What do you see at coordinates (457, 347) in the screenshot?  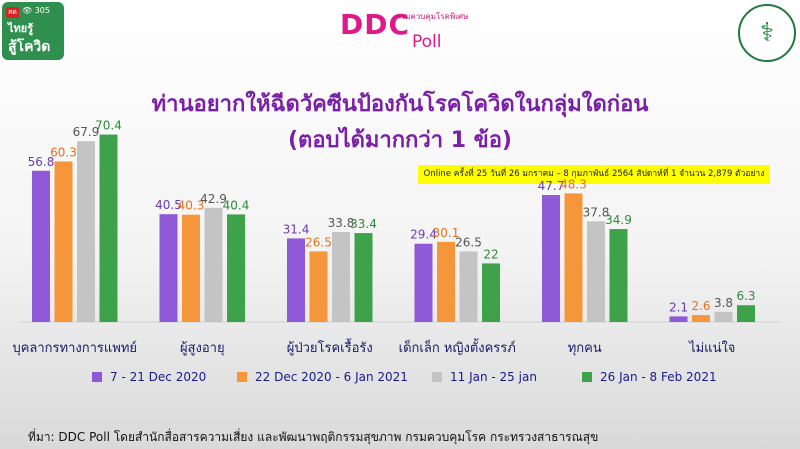 I see `category-label: เด็กเล็ก หญิงตั้งครรภ์` at bounding box center [457, 347].